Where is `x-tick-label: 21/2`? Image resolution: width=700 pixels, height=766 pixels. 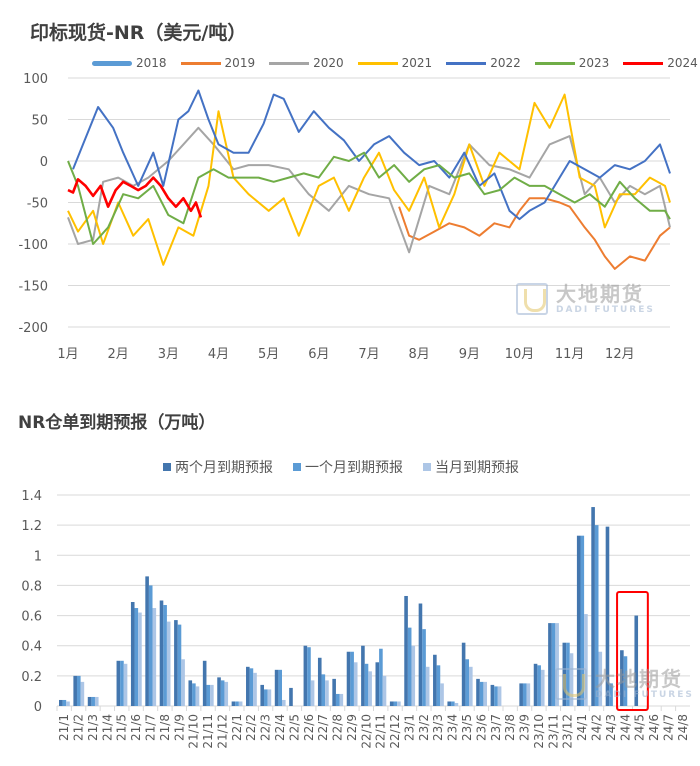 x-tick-label: 21/2 is located at coordinates (79, 727).